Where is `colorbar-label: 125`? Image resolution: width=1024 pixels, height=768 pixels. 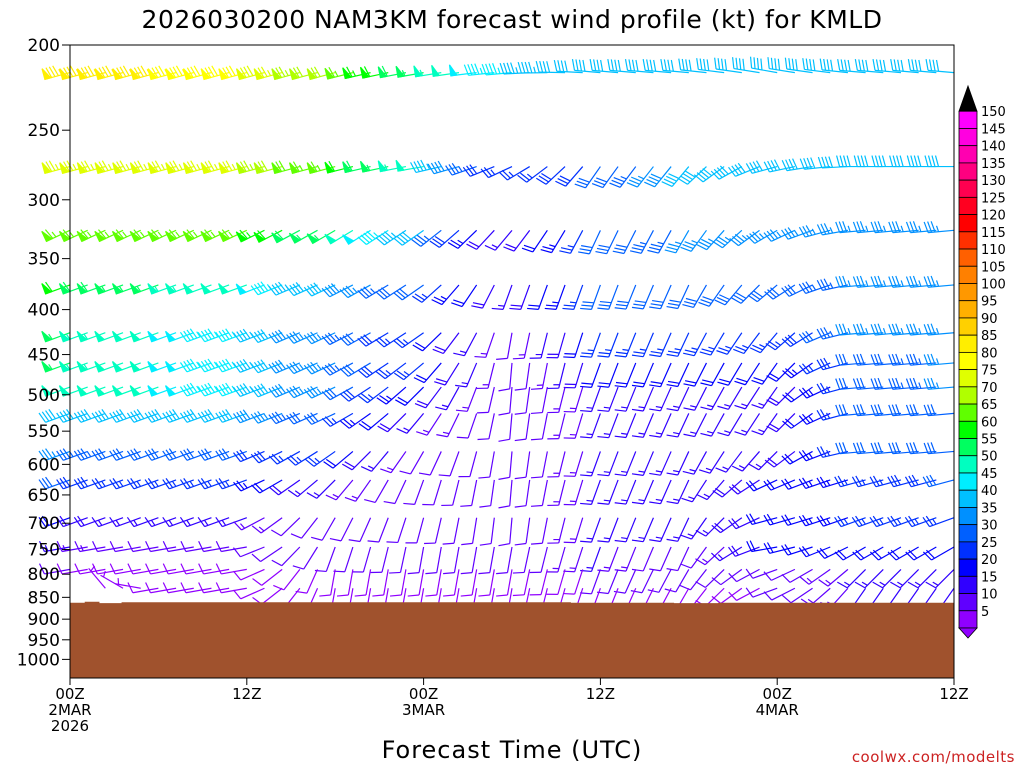
colorbar-label: 125 is located at coordinates (993, 198).